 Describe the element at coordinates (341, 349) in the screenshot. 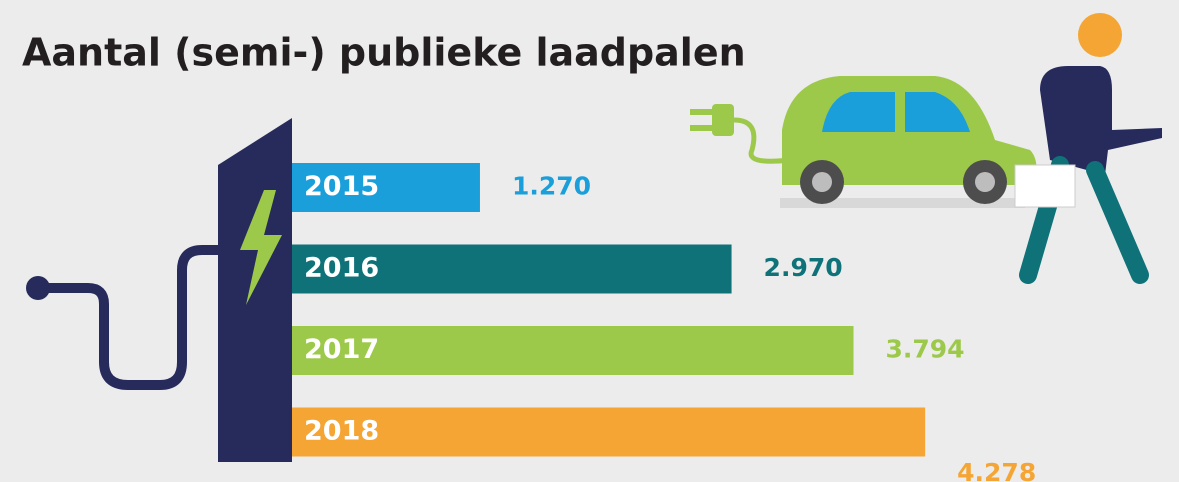

I see `category-label: 2017` at that location.